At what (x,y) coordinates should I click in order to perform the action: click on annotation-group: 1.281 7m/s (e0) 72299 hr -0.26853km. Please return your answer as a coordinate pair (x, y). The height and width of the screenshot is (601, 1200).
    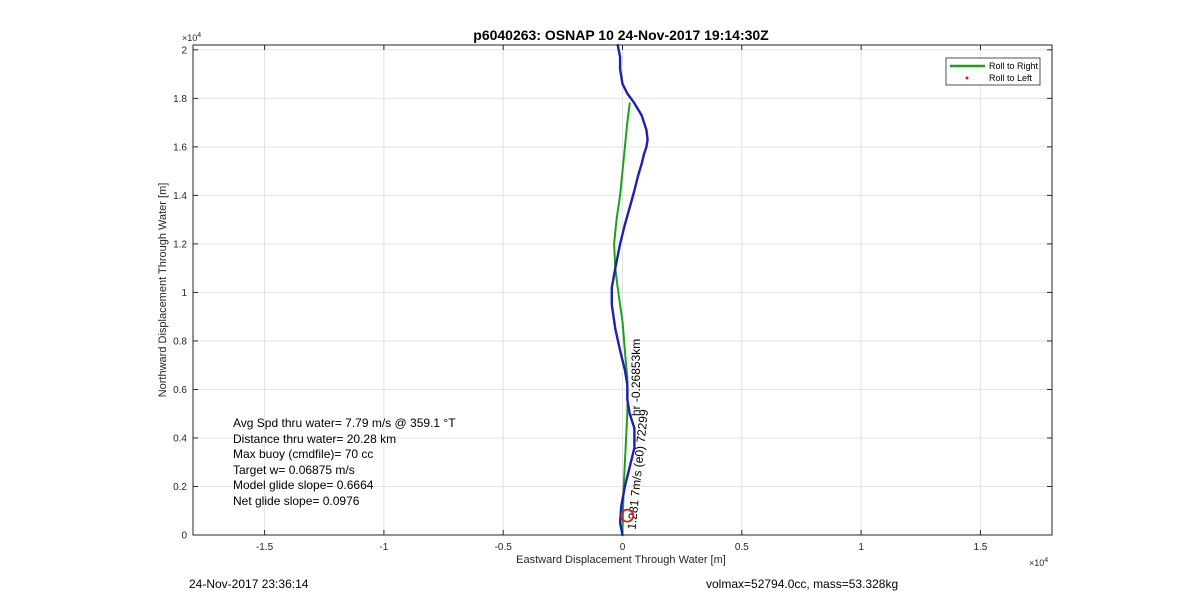
    Looking at the image, I should click on (638, 435).